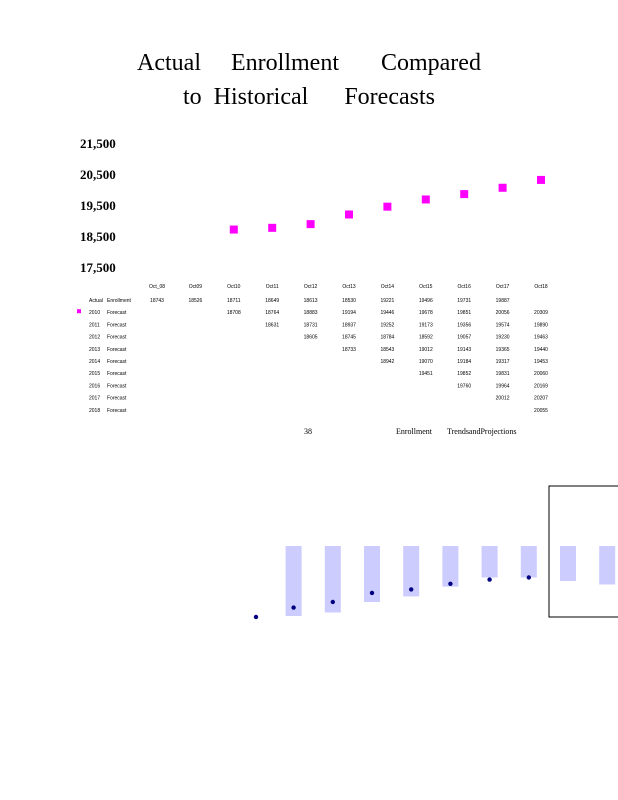 This screenshot has width=618, height=800. Describe the element at coordinates (426, 287) in the screenshot. I see `x-category-label: Oct15` at that location.